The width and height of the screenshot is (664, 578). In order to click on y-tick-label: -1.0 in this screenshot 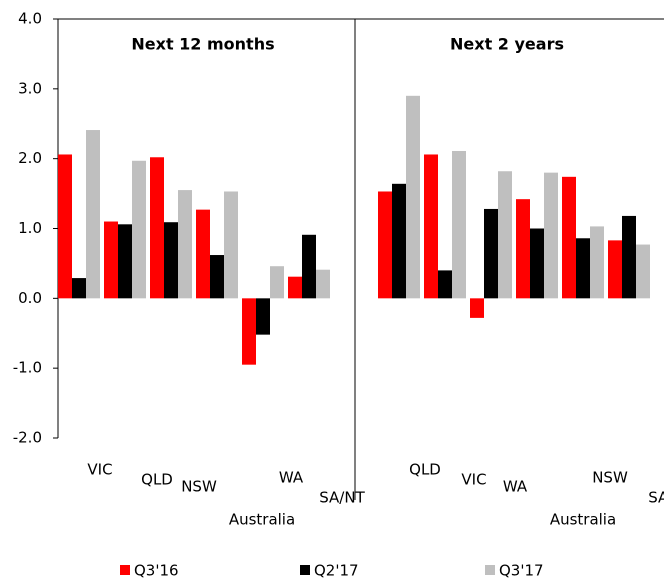, I will do `click(27, 368)`.